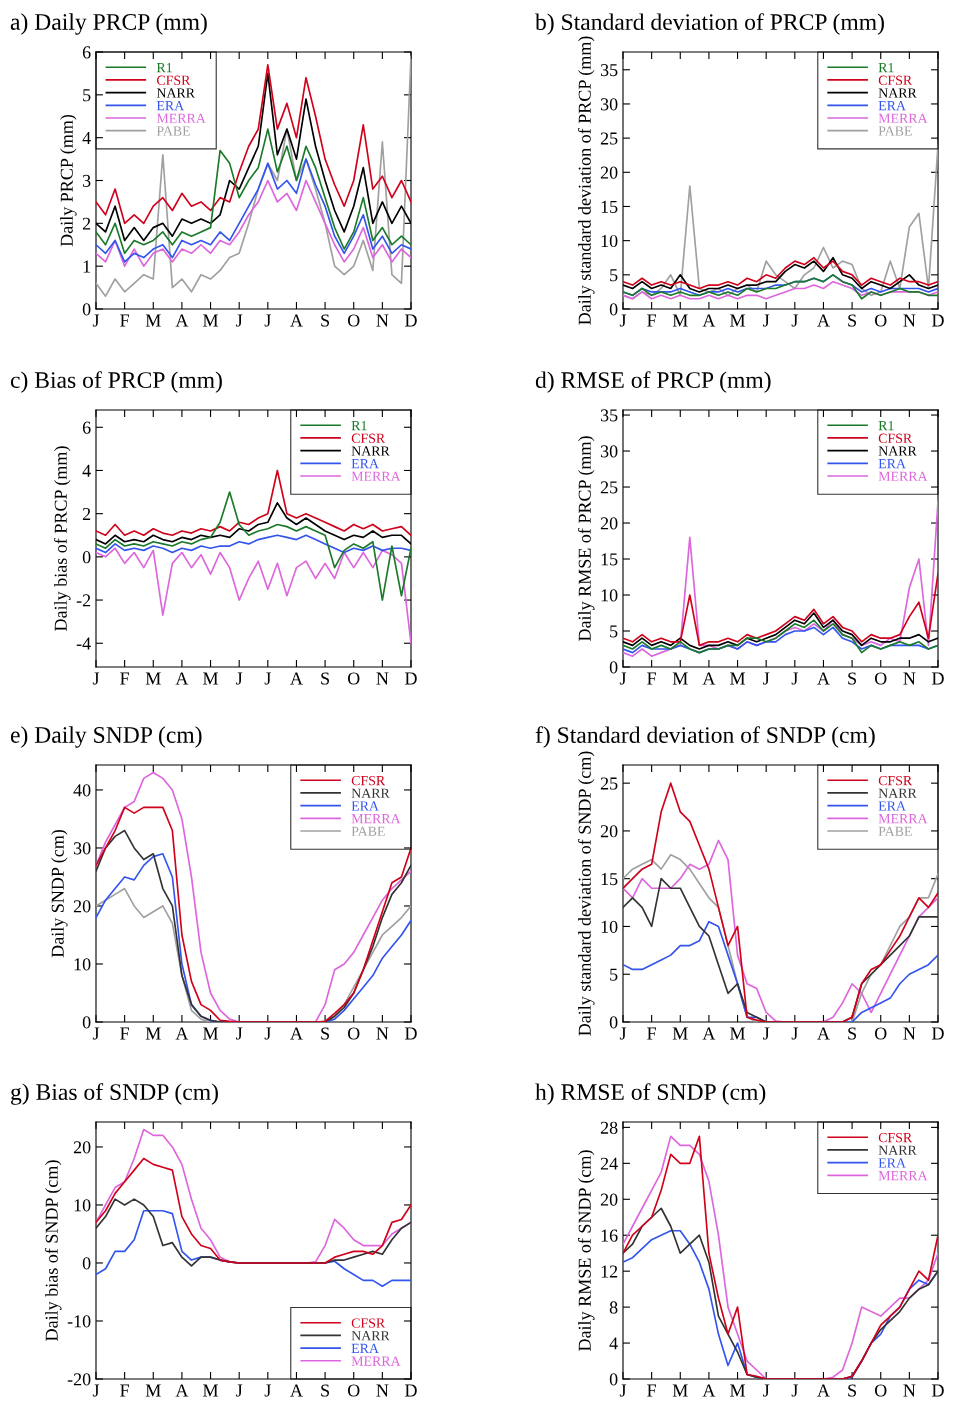 The width and height of the screenshot is (964, 1404). Describe the element at coordinates (609, 206) in the screenshot. I see `y-tick-label: 15` at that location.